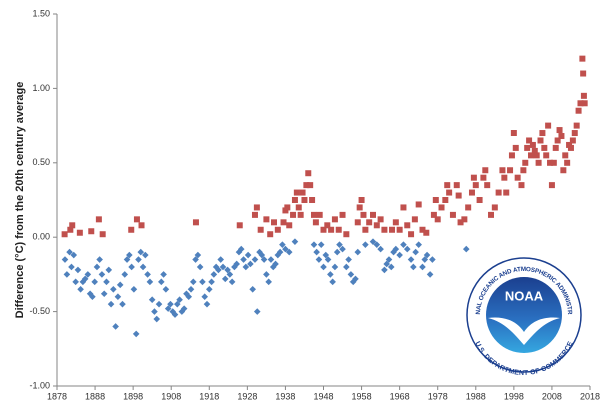 Image resolution: width=604 pixels, height=410 pixels. Describe the element at coordinates (323, 396) in the screenshot. I see `x-tick-label: 1948` at that location.